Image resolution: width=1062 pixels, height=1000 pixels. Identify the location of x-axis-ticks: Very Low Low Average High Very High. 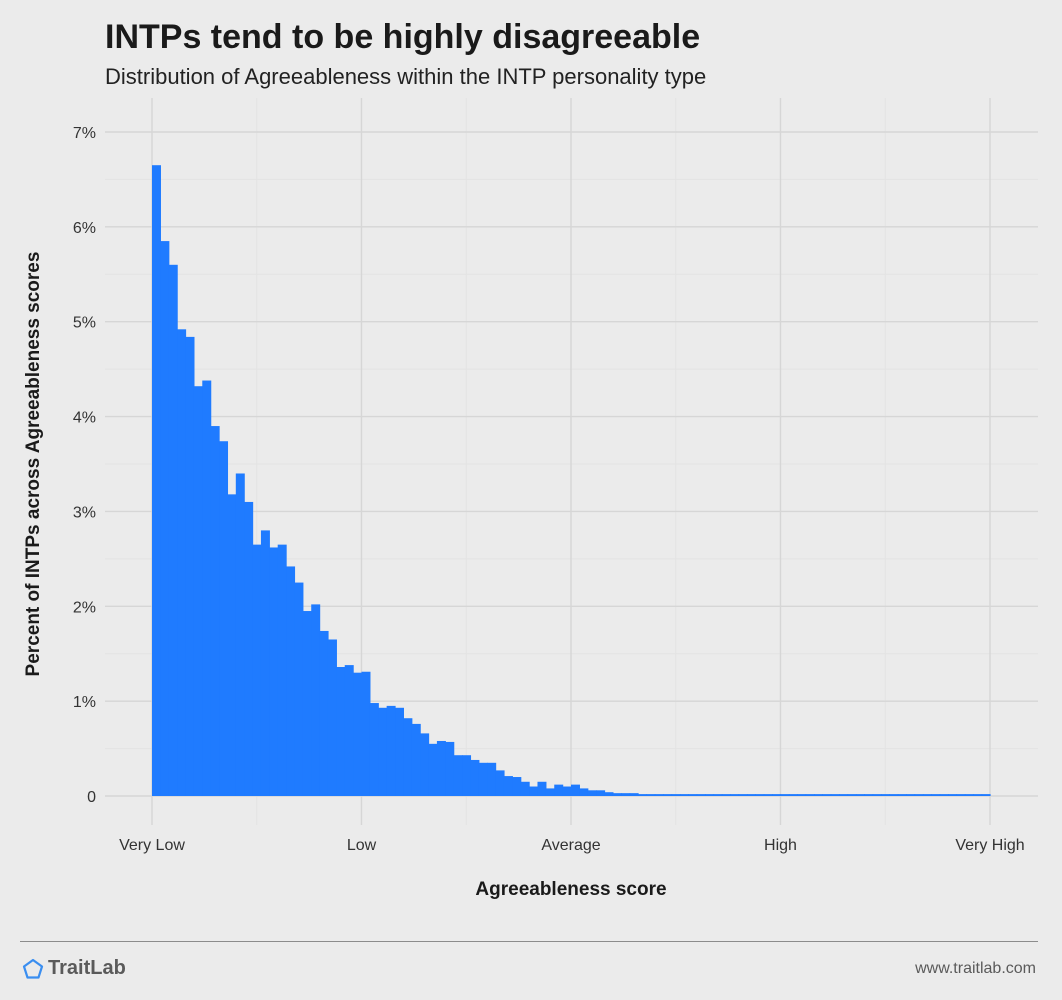
(572, 845).